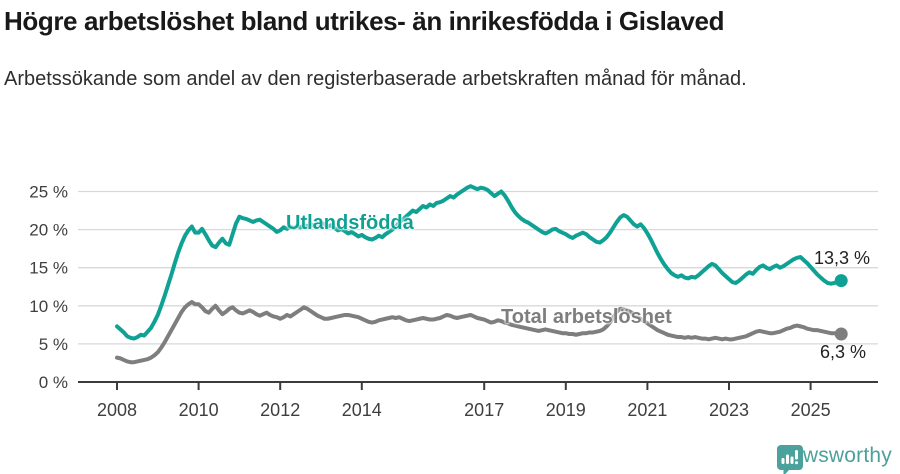  Describe the element at coordinates (117, 410) in the screenshot. I see `x-tick-label: 2008` at that location.